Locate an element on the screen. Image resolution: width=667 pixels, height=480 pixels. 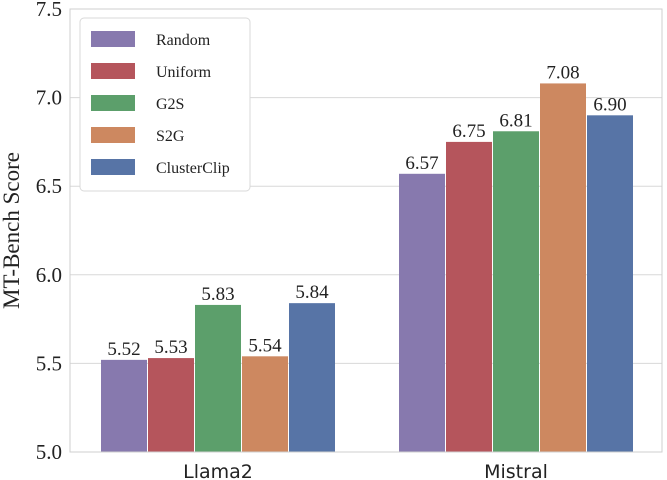
value-label: 6.57 is located at coordinates (421, 163).